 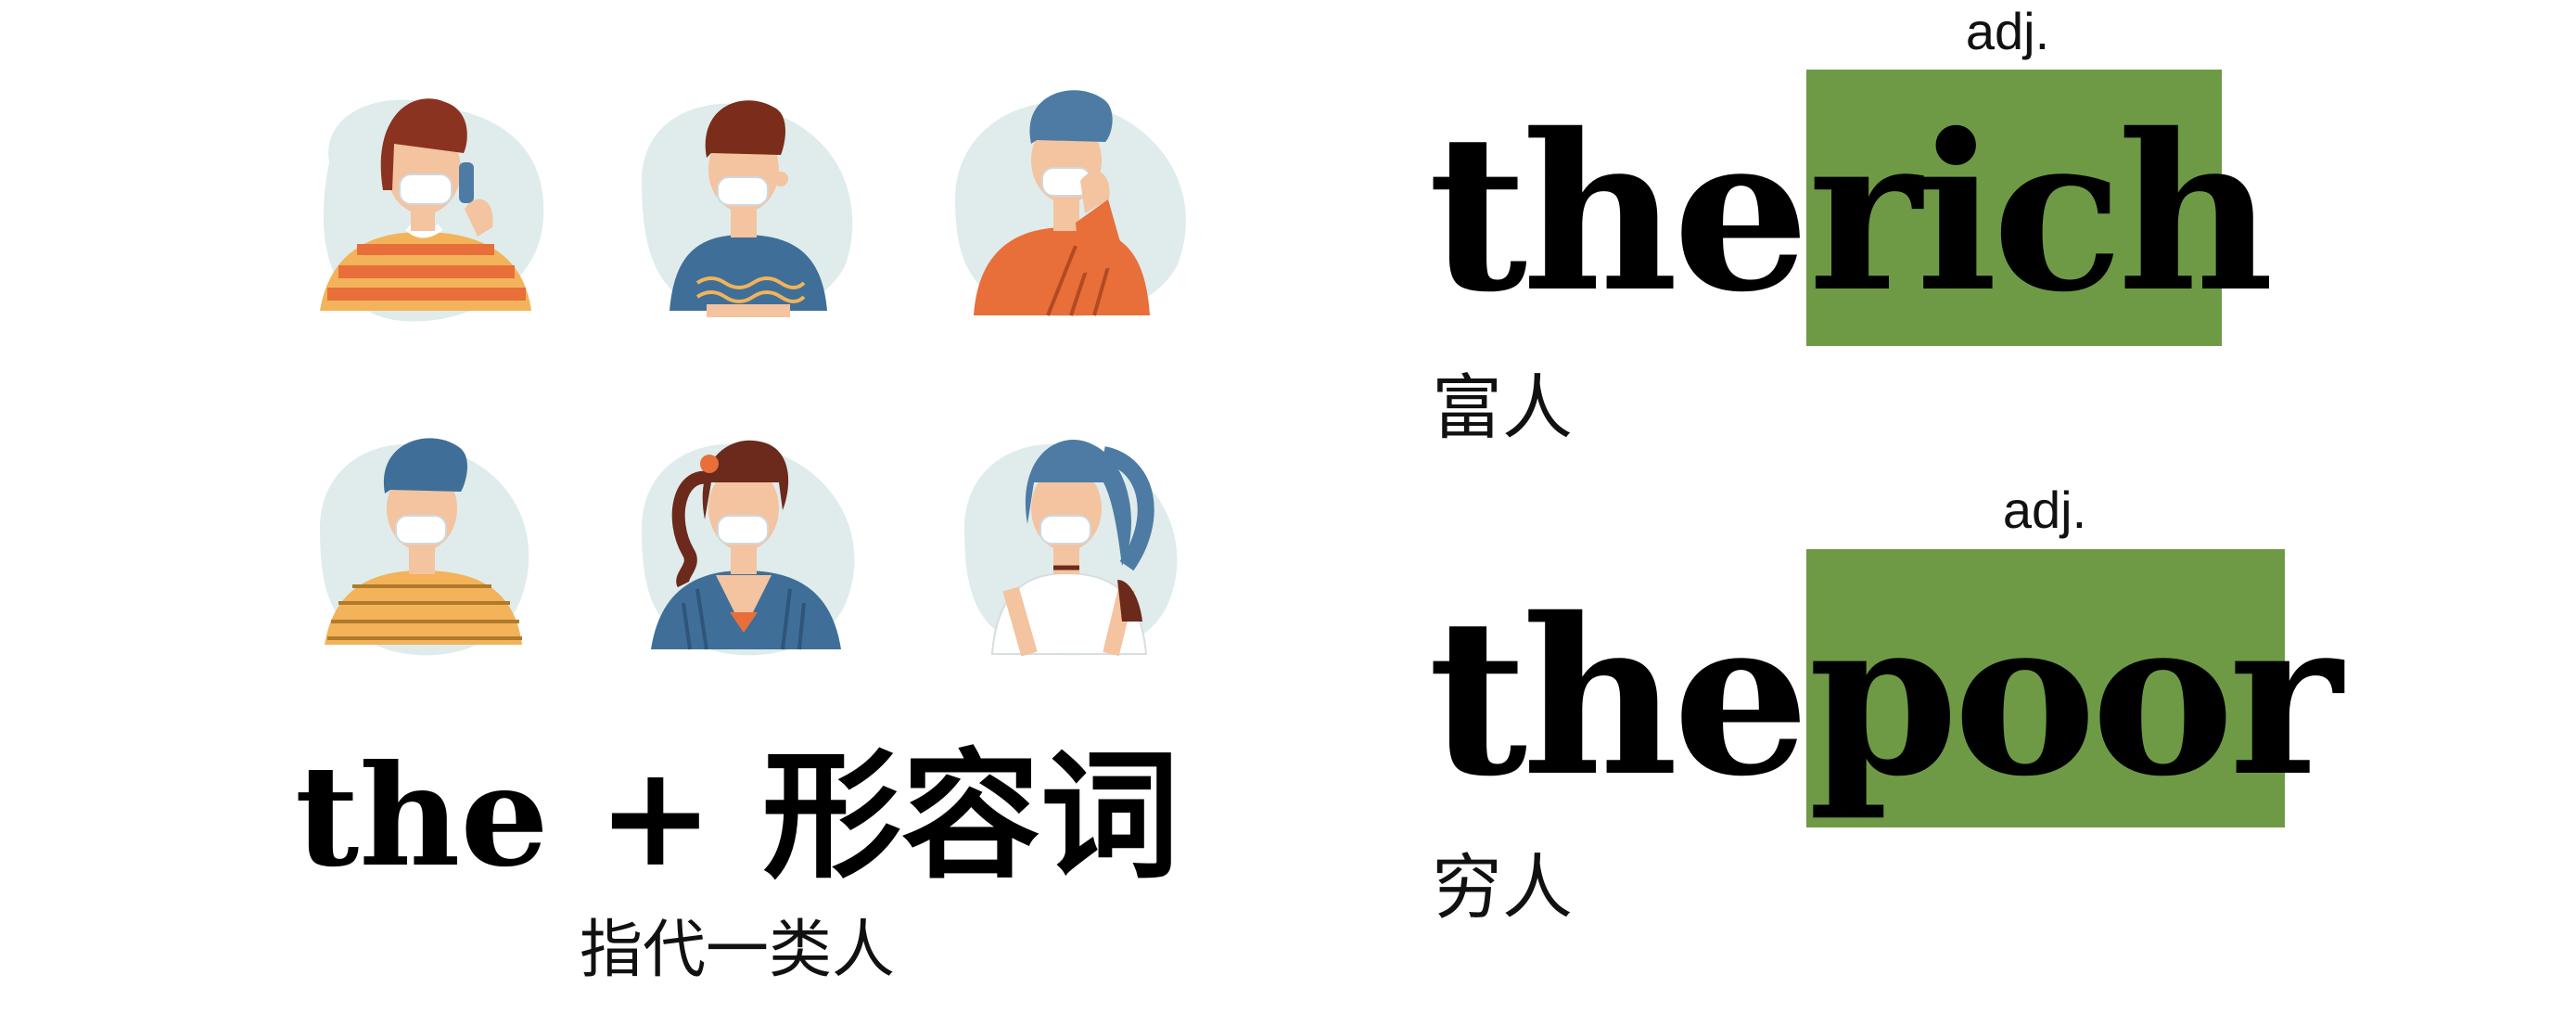 What do you see at coordinates (422, 816) in the screenshot?
I see `formula-the: the` at bounding box center [422, 816].